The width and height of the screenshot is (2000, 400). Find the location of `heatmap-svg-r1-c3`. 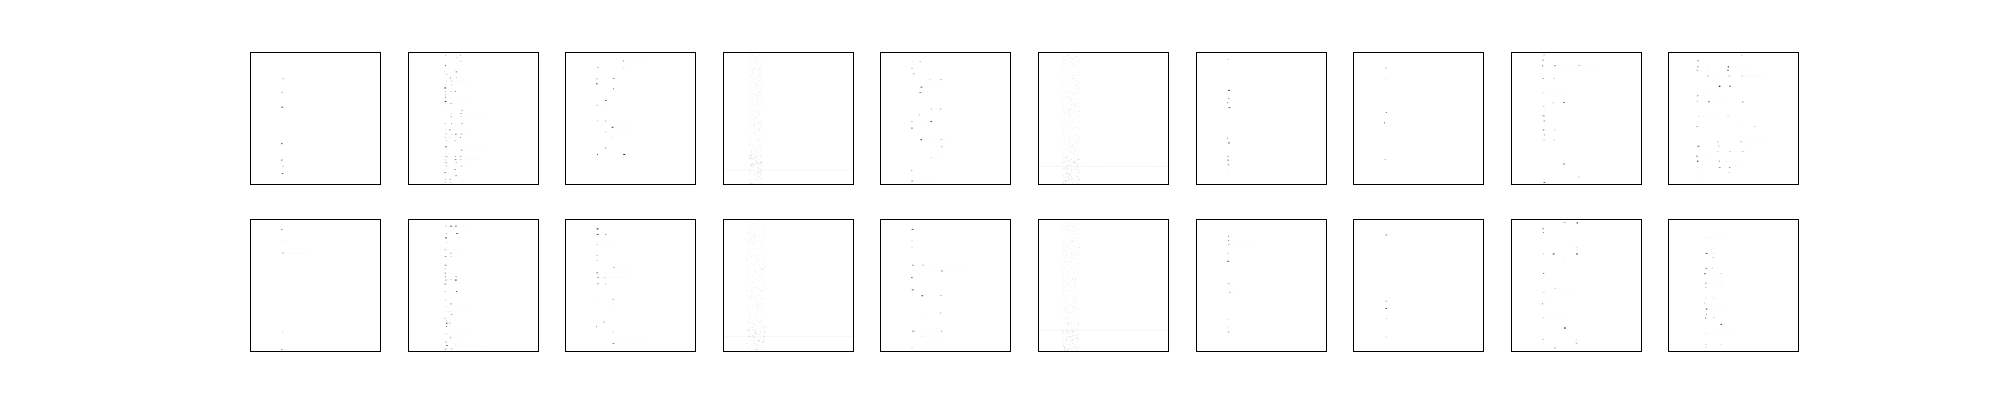

heatmap-svg-r1-c3 is located at coordinates (623, 108).